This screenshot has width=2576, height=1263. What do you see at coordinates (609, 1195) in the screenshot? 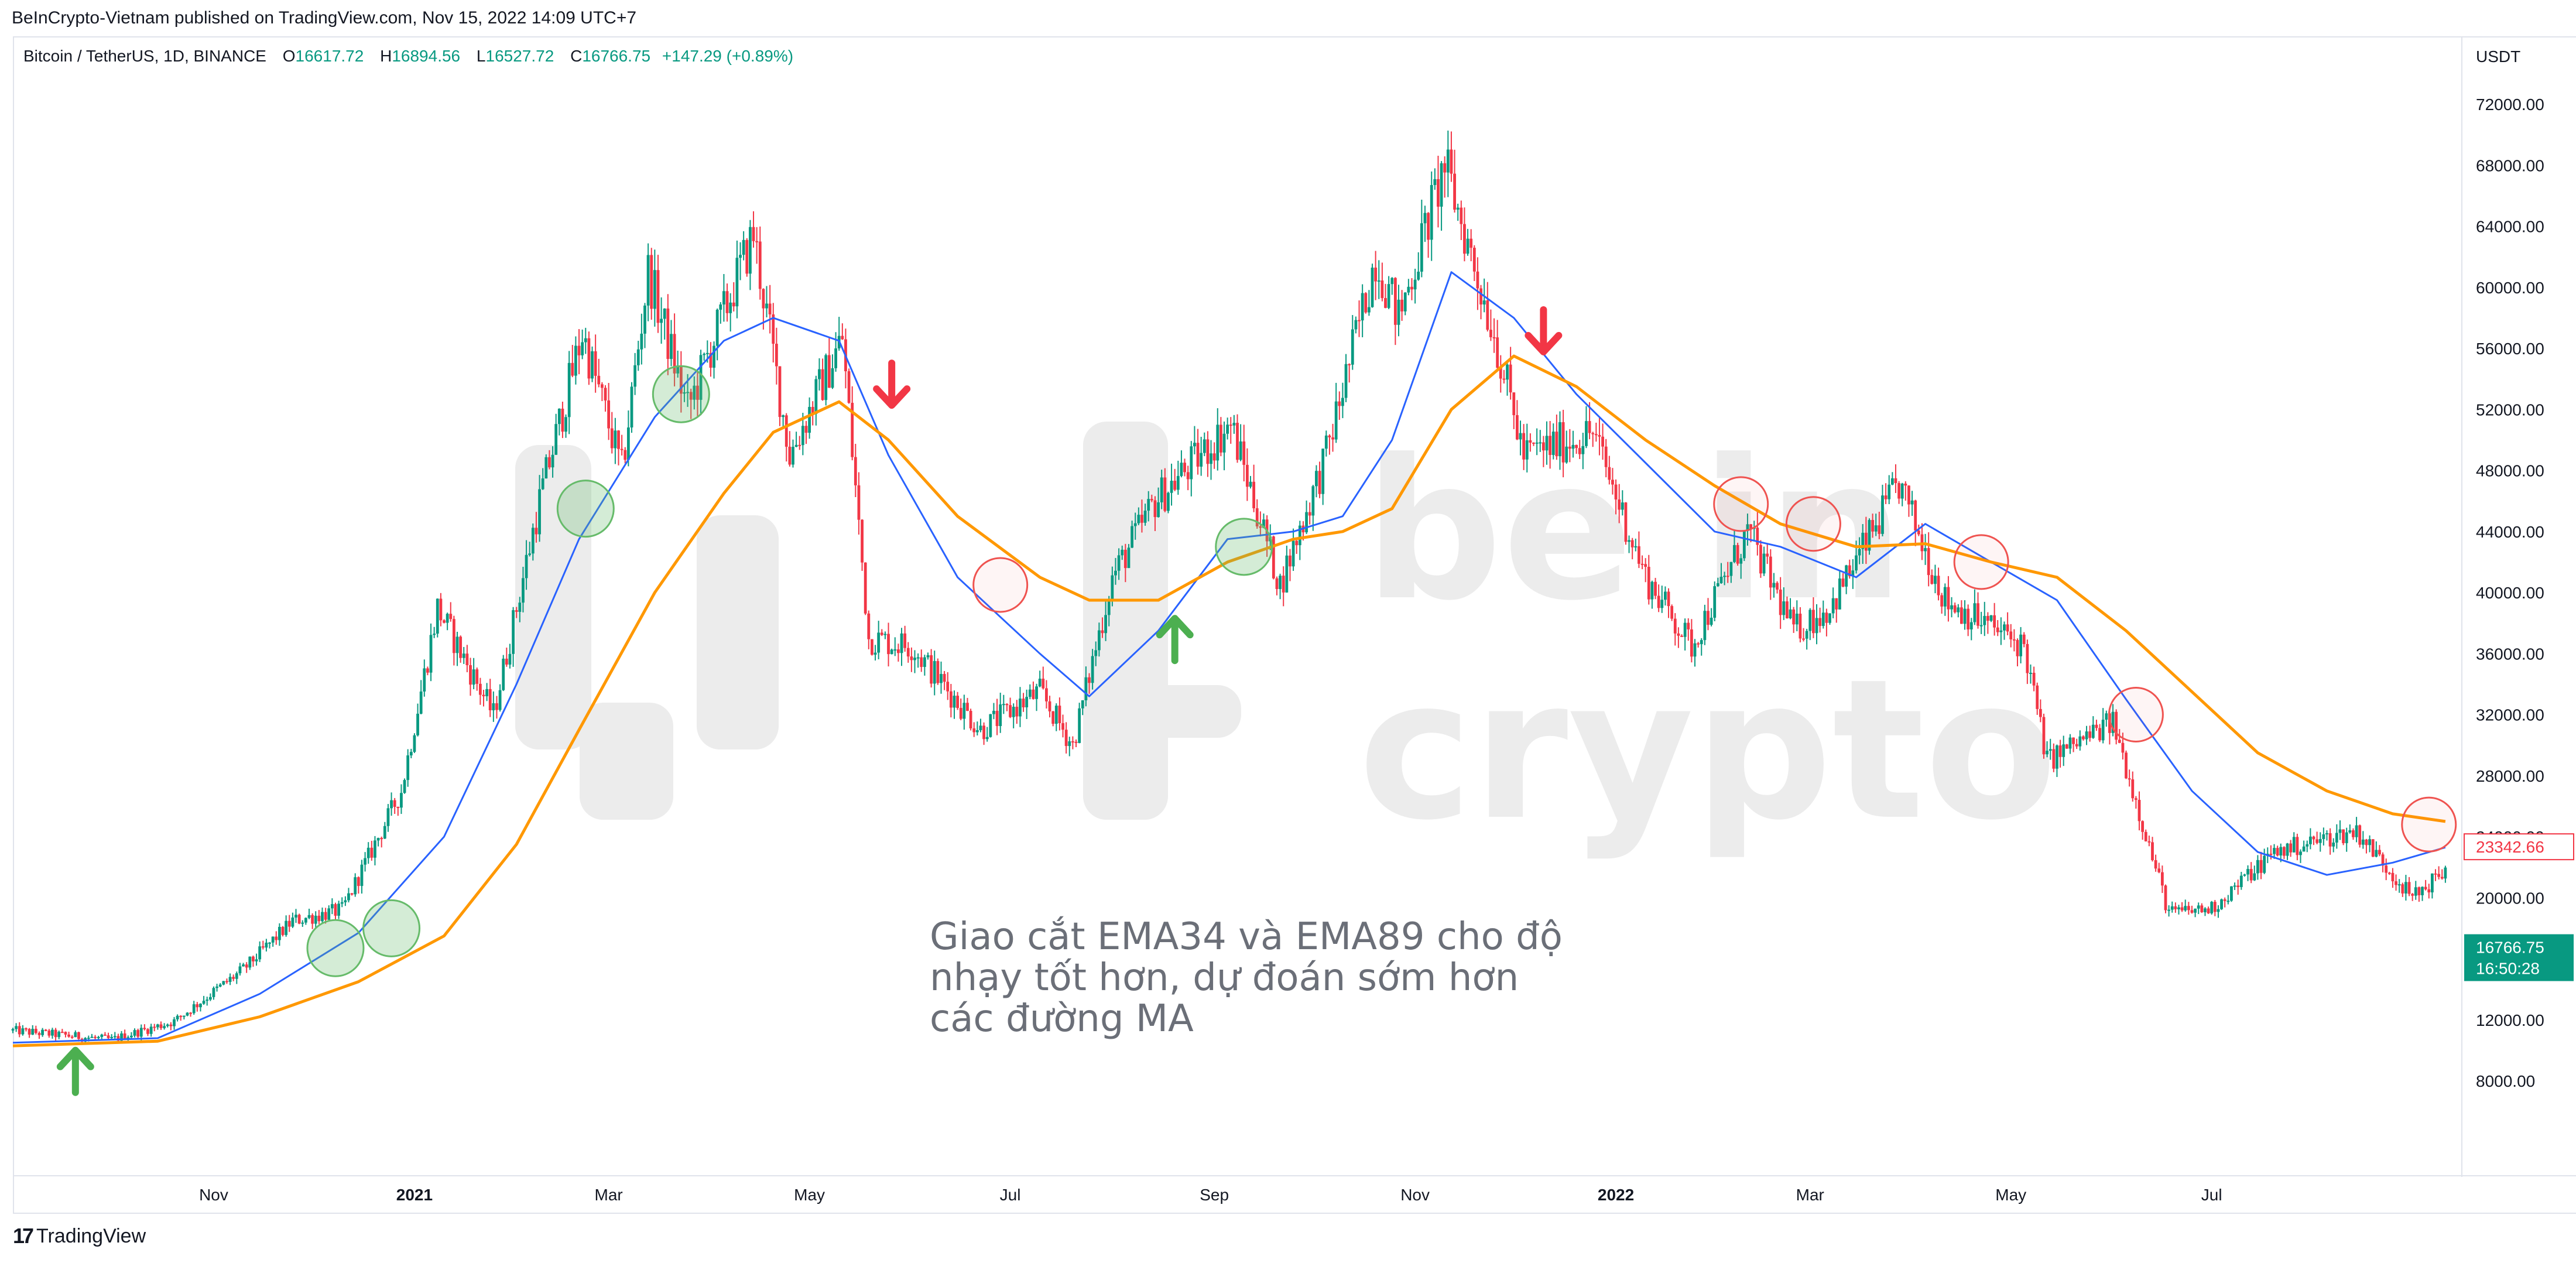
I see `time-tick-label: Mar` at bounding box center [609, 1195].